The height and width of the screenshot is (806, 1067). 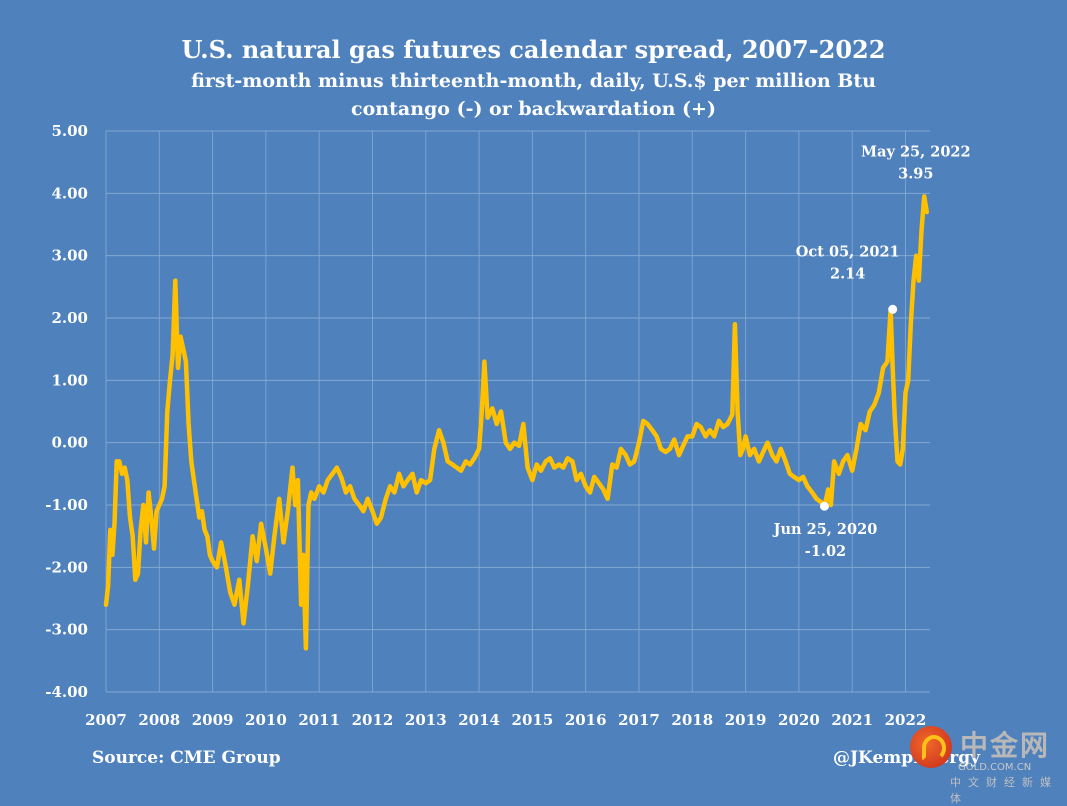 What do you see at coordinates (213, 720) in the screenshot?
I see `x-tick-label: 2009` at bounding box center [213, 720].